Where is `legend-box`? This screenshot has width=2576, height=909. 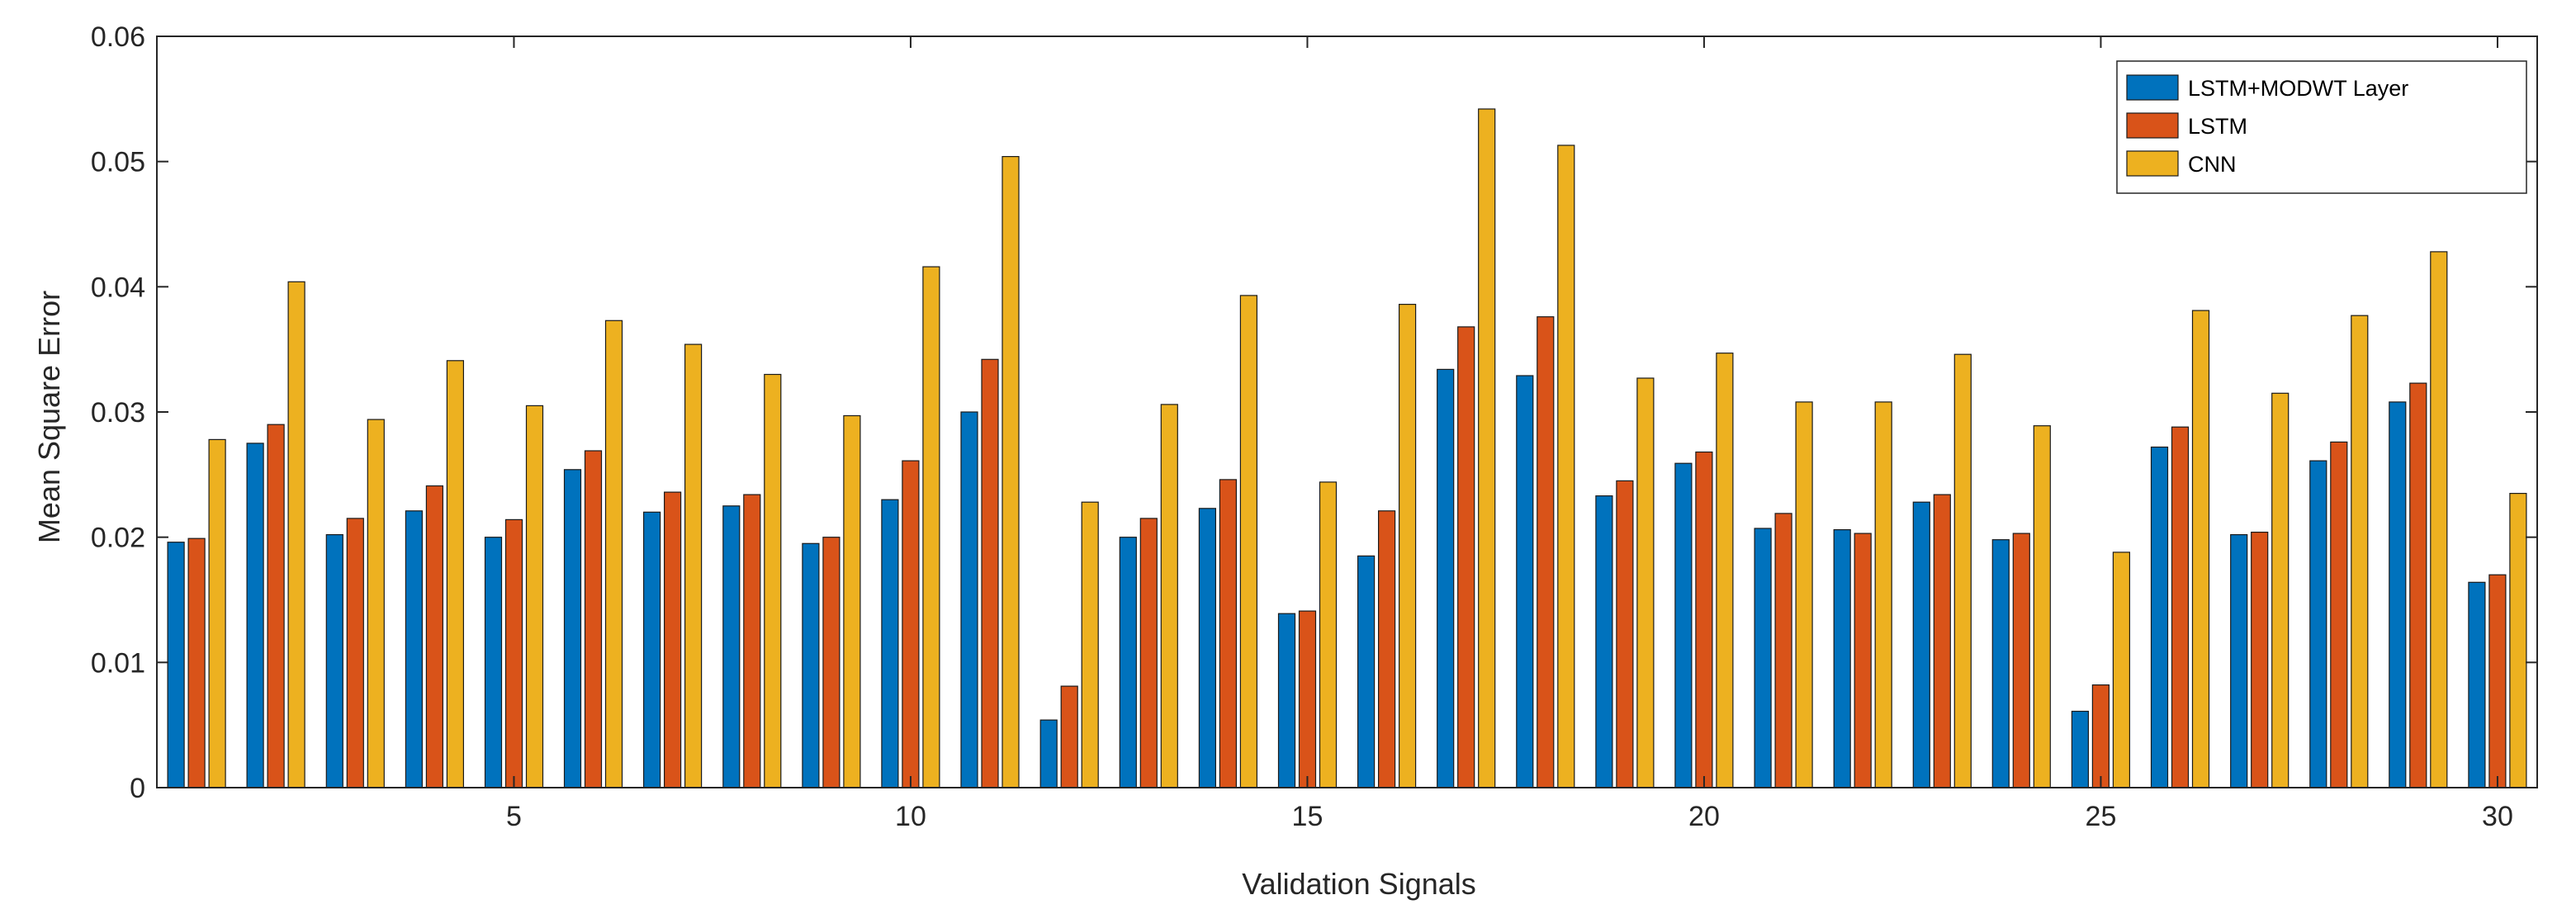 legend-box is located at coordinates (2321, 127).